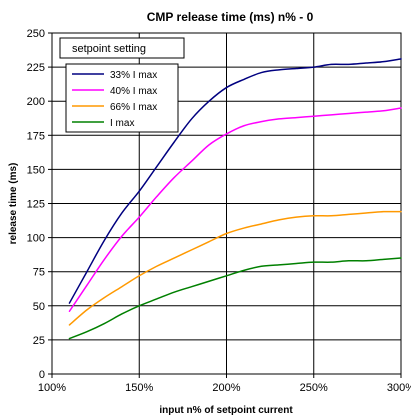  Describe the element at coordinates (36, 205) in the screenshot. I see `y-tick-label: 125` at that location.